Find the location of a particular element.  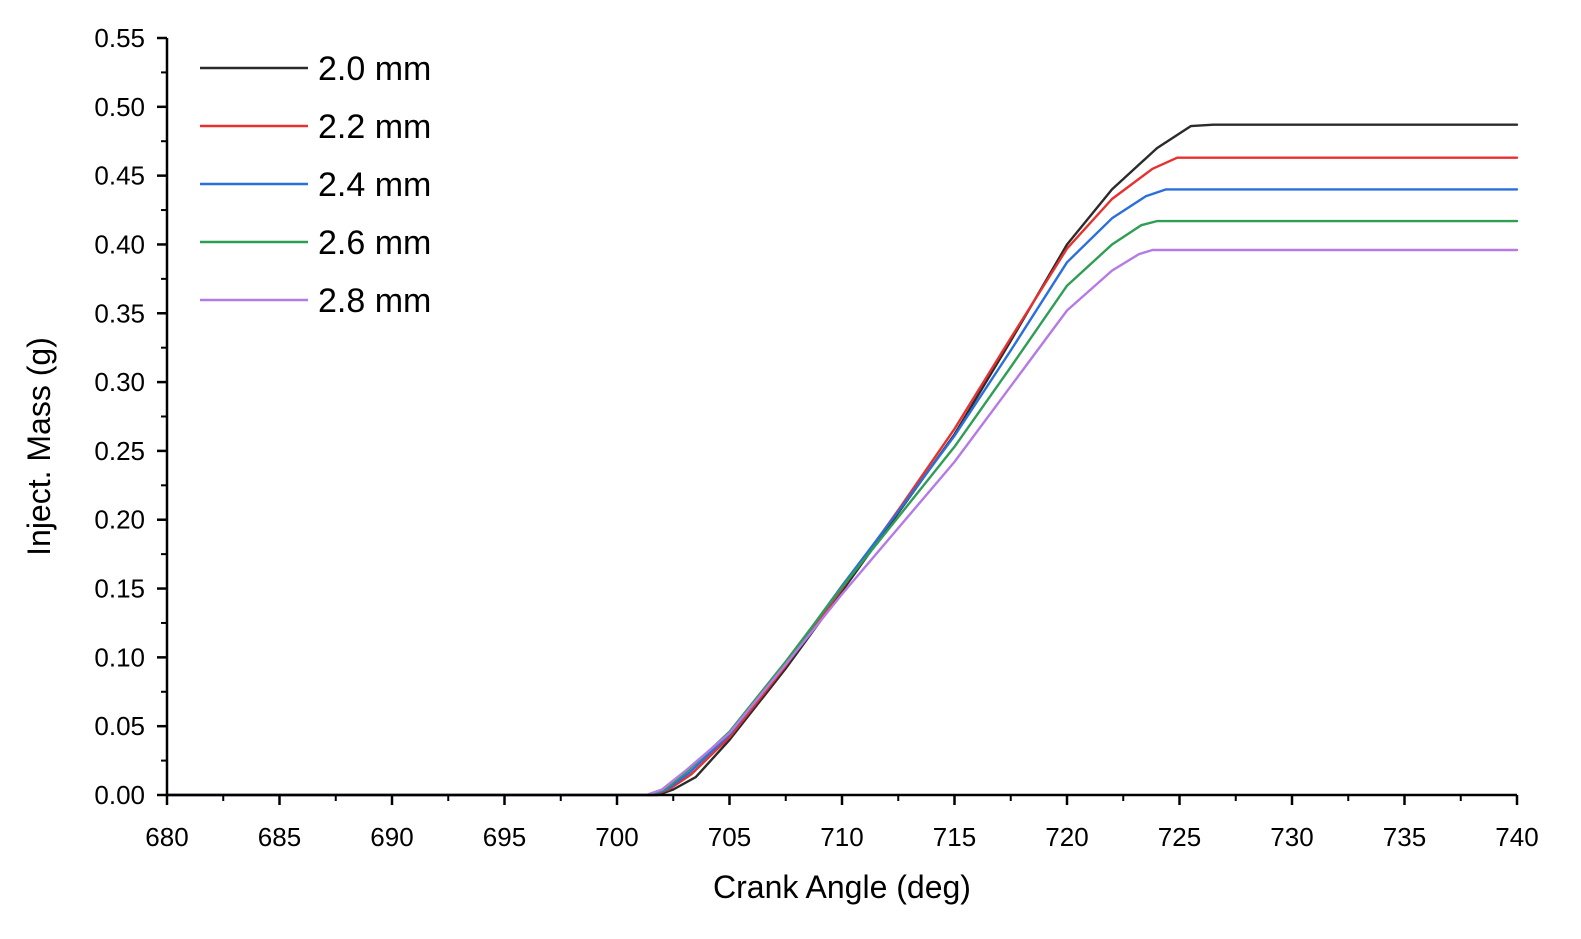

x-tick-label: 695 is located at coordinates (504, 837).